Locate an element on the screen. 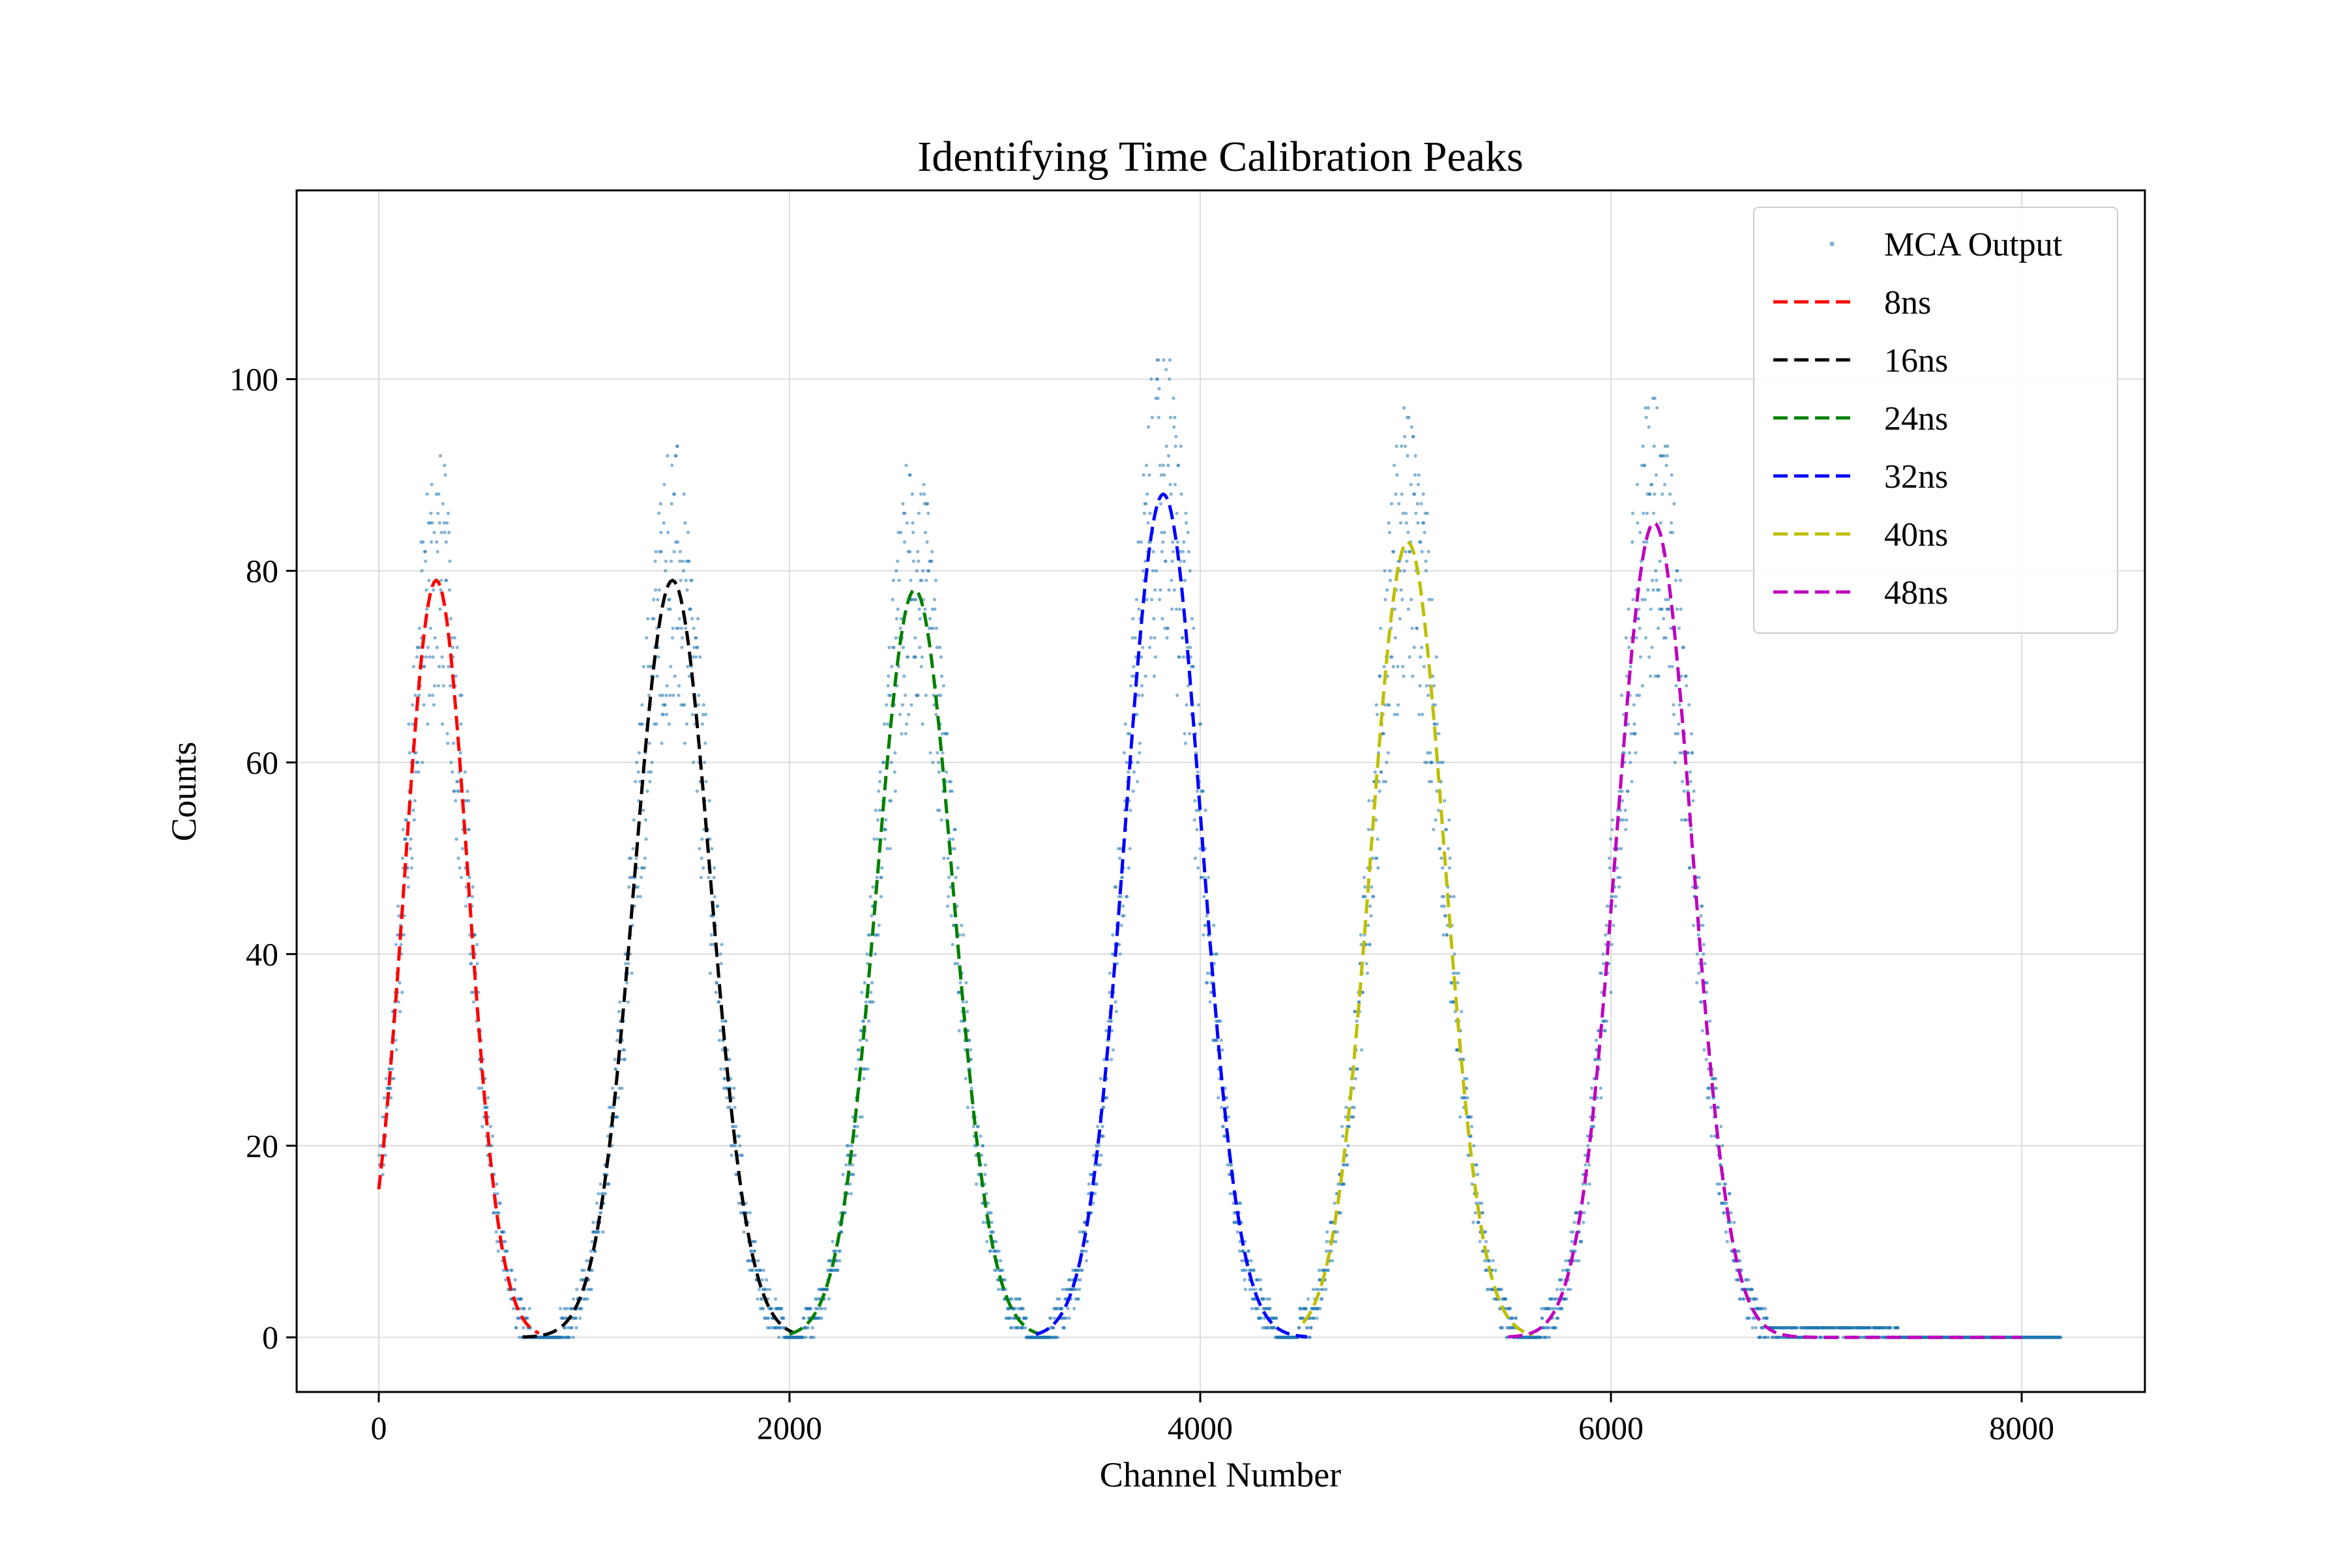 This screenshot has height=1568, width=2347. fit-curve-24ns is located at coordinates (914, 962).